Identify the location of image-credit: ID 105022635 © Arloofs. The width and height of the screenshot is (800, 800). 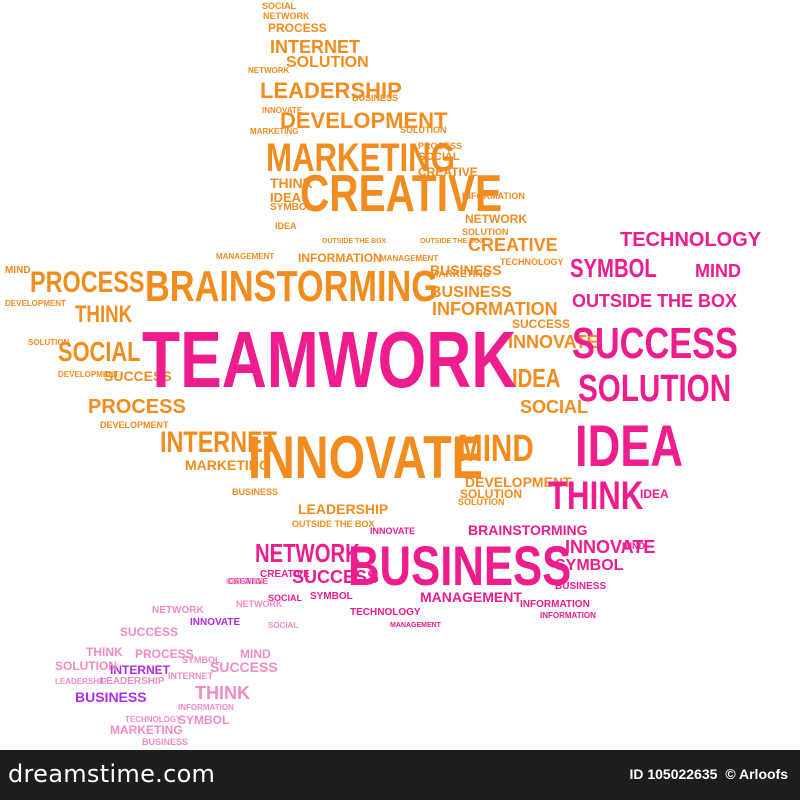
(706, 774).